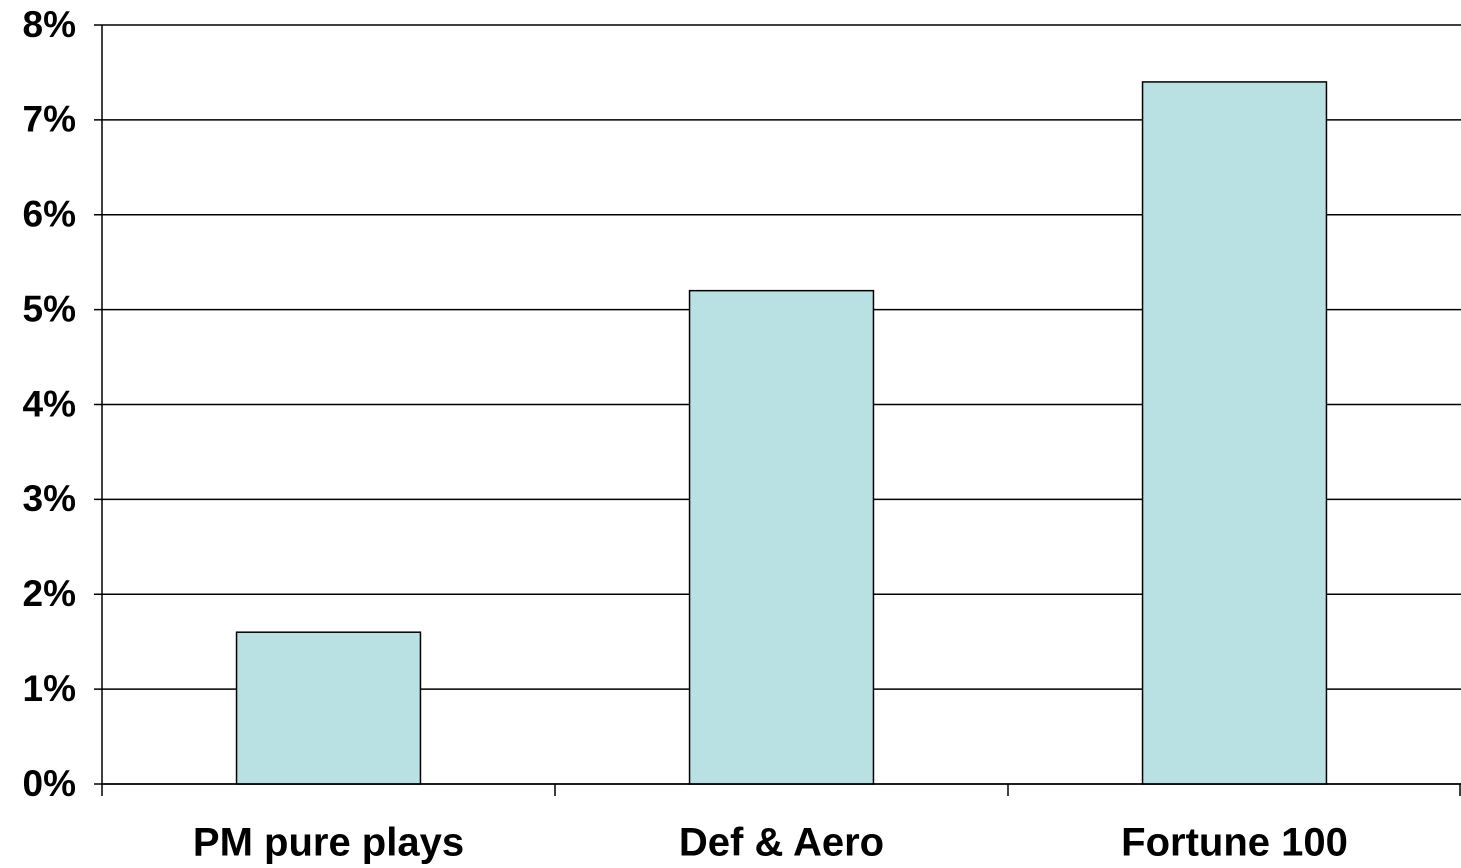 The width and height of the screenshot is (1461, 868). Describe the element at coordinates (49, 403) in the screenshot. I see `y-tick-label: 4%` at that location.